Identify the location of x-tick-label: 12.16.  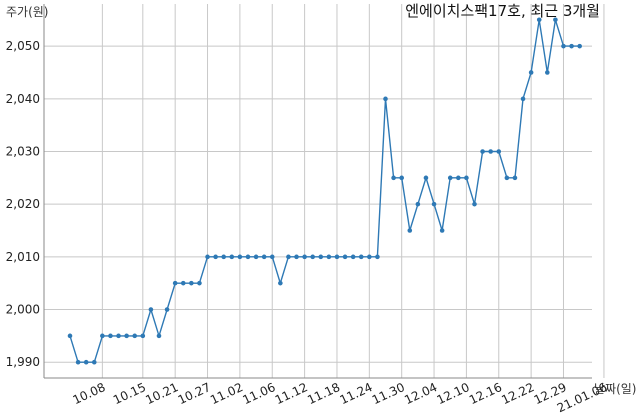
(485, 393).